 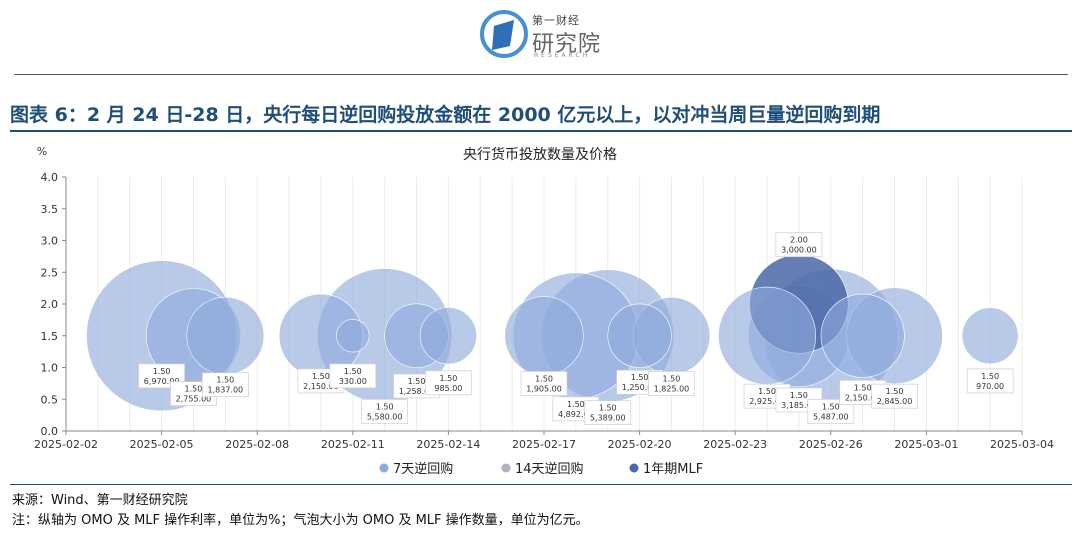 What do you see at coordinates (50, 177) in the screenshot?
I see `y-tick-label: 4.0` at bounding box center [50, 177].